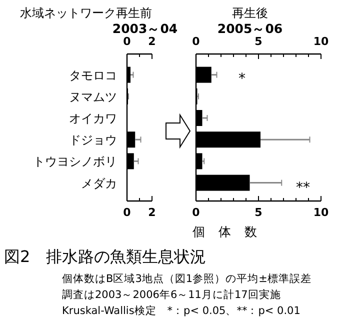  Describe the element at coordinates (258, 41) in the screenshot. I see `x2-tick-label: 5` at that location.